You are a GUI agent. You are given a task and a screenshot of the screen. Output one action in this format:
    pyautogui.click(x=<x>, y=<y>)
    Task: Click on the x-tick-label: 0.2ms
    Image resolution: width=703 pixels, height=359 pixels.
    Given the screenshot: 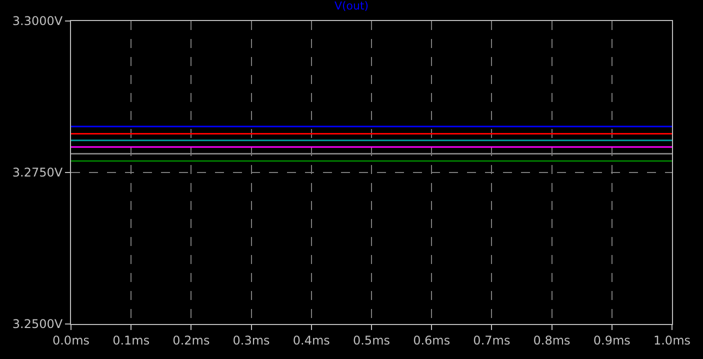 What is the action you would take?
    pyautogui.click(x=191, y=340)
    